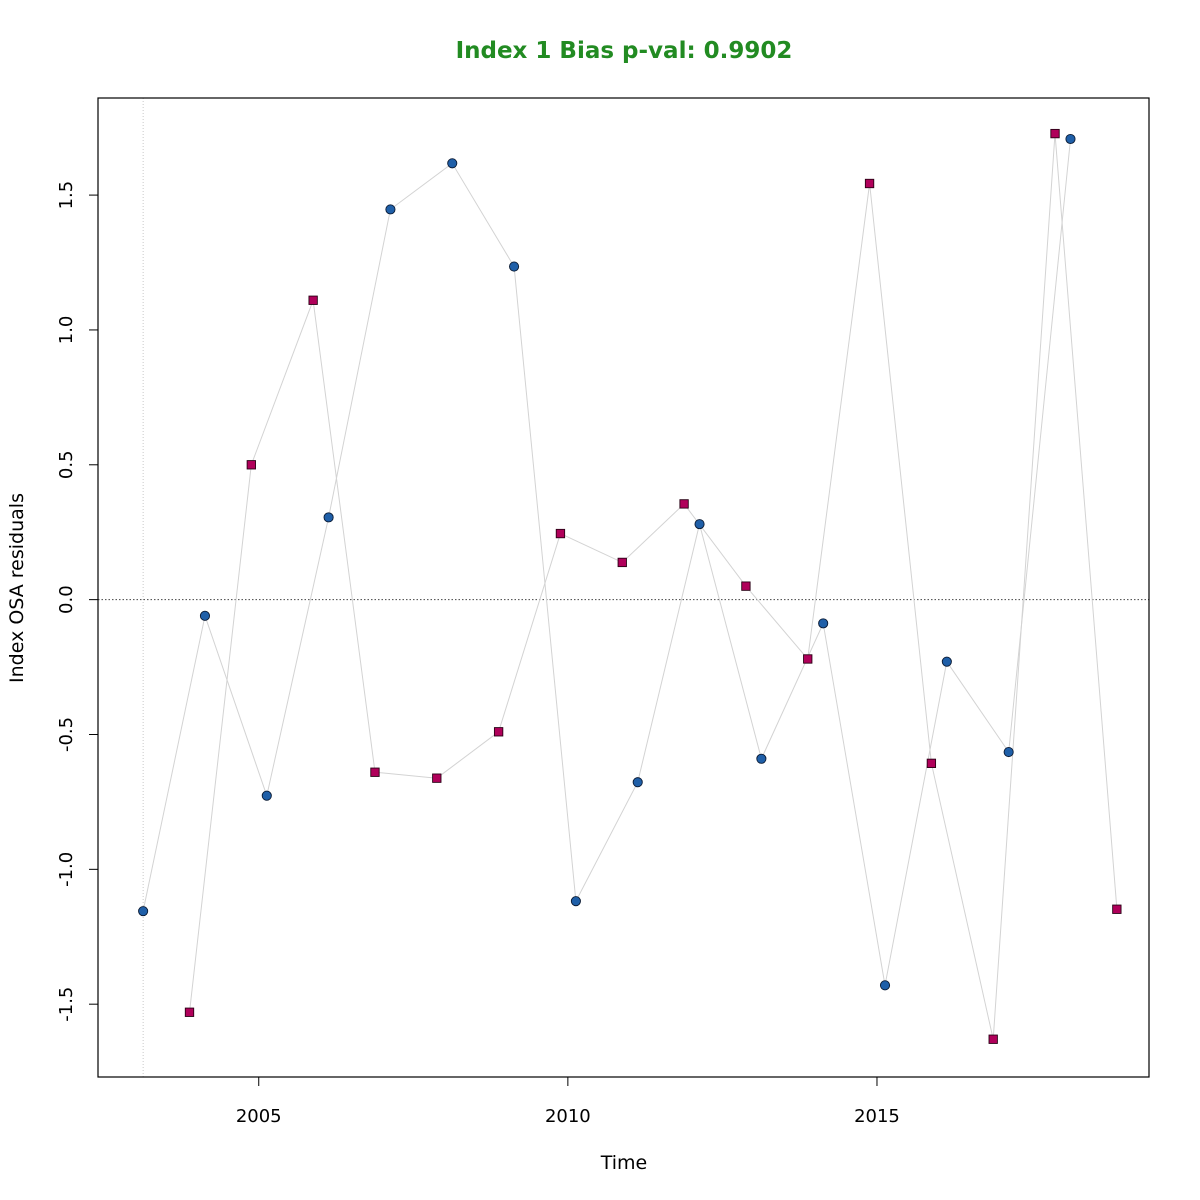 The image size is (1200, 1200). I want to click on y-tick-label-0: -1.5, so click(66, 1004).